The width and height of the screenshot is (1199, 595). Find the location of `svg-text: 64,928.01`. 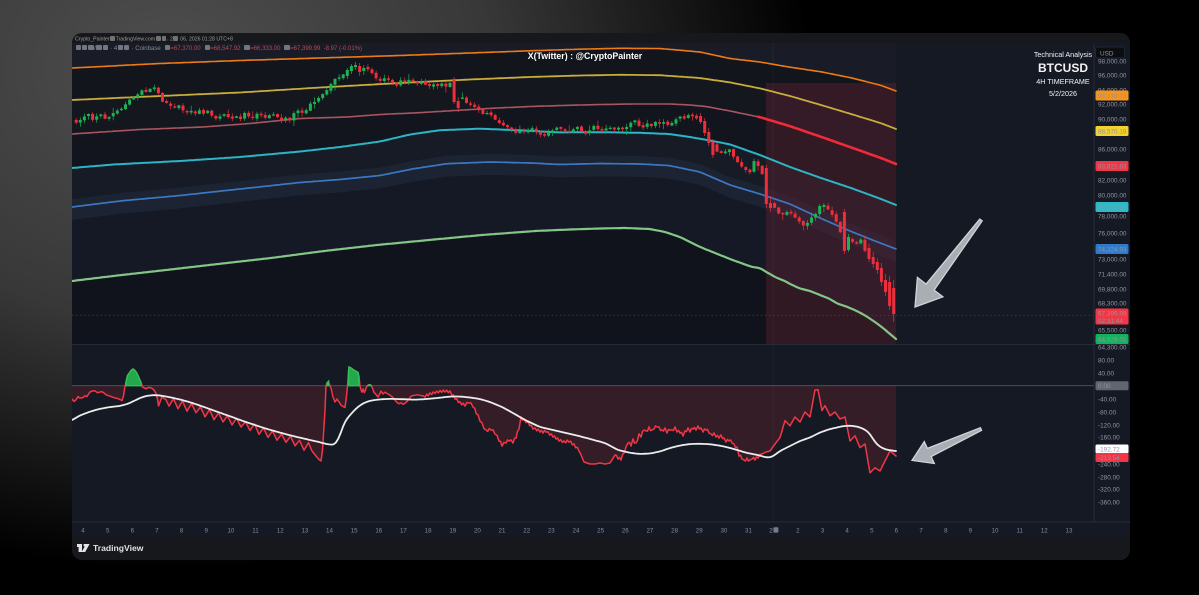

svg-text: 64,928.01 is located at coordinates (1112, 339).